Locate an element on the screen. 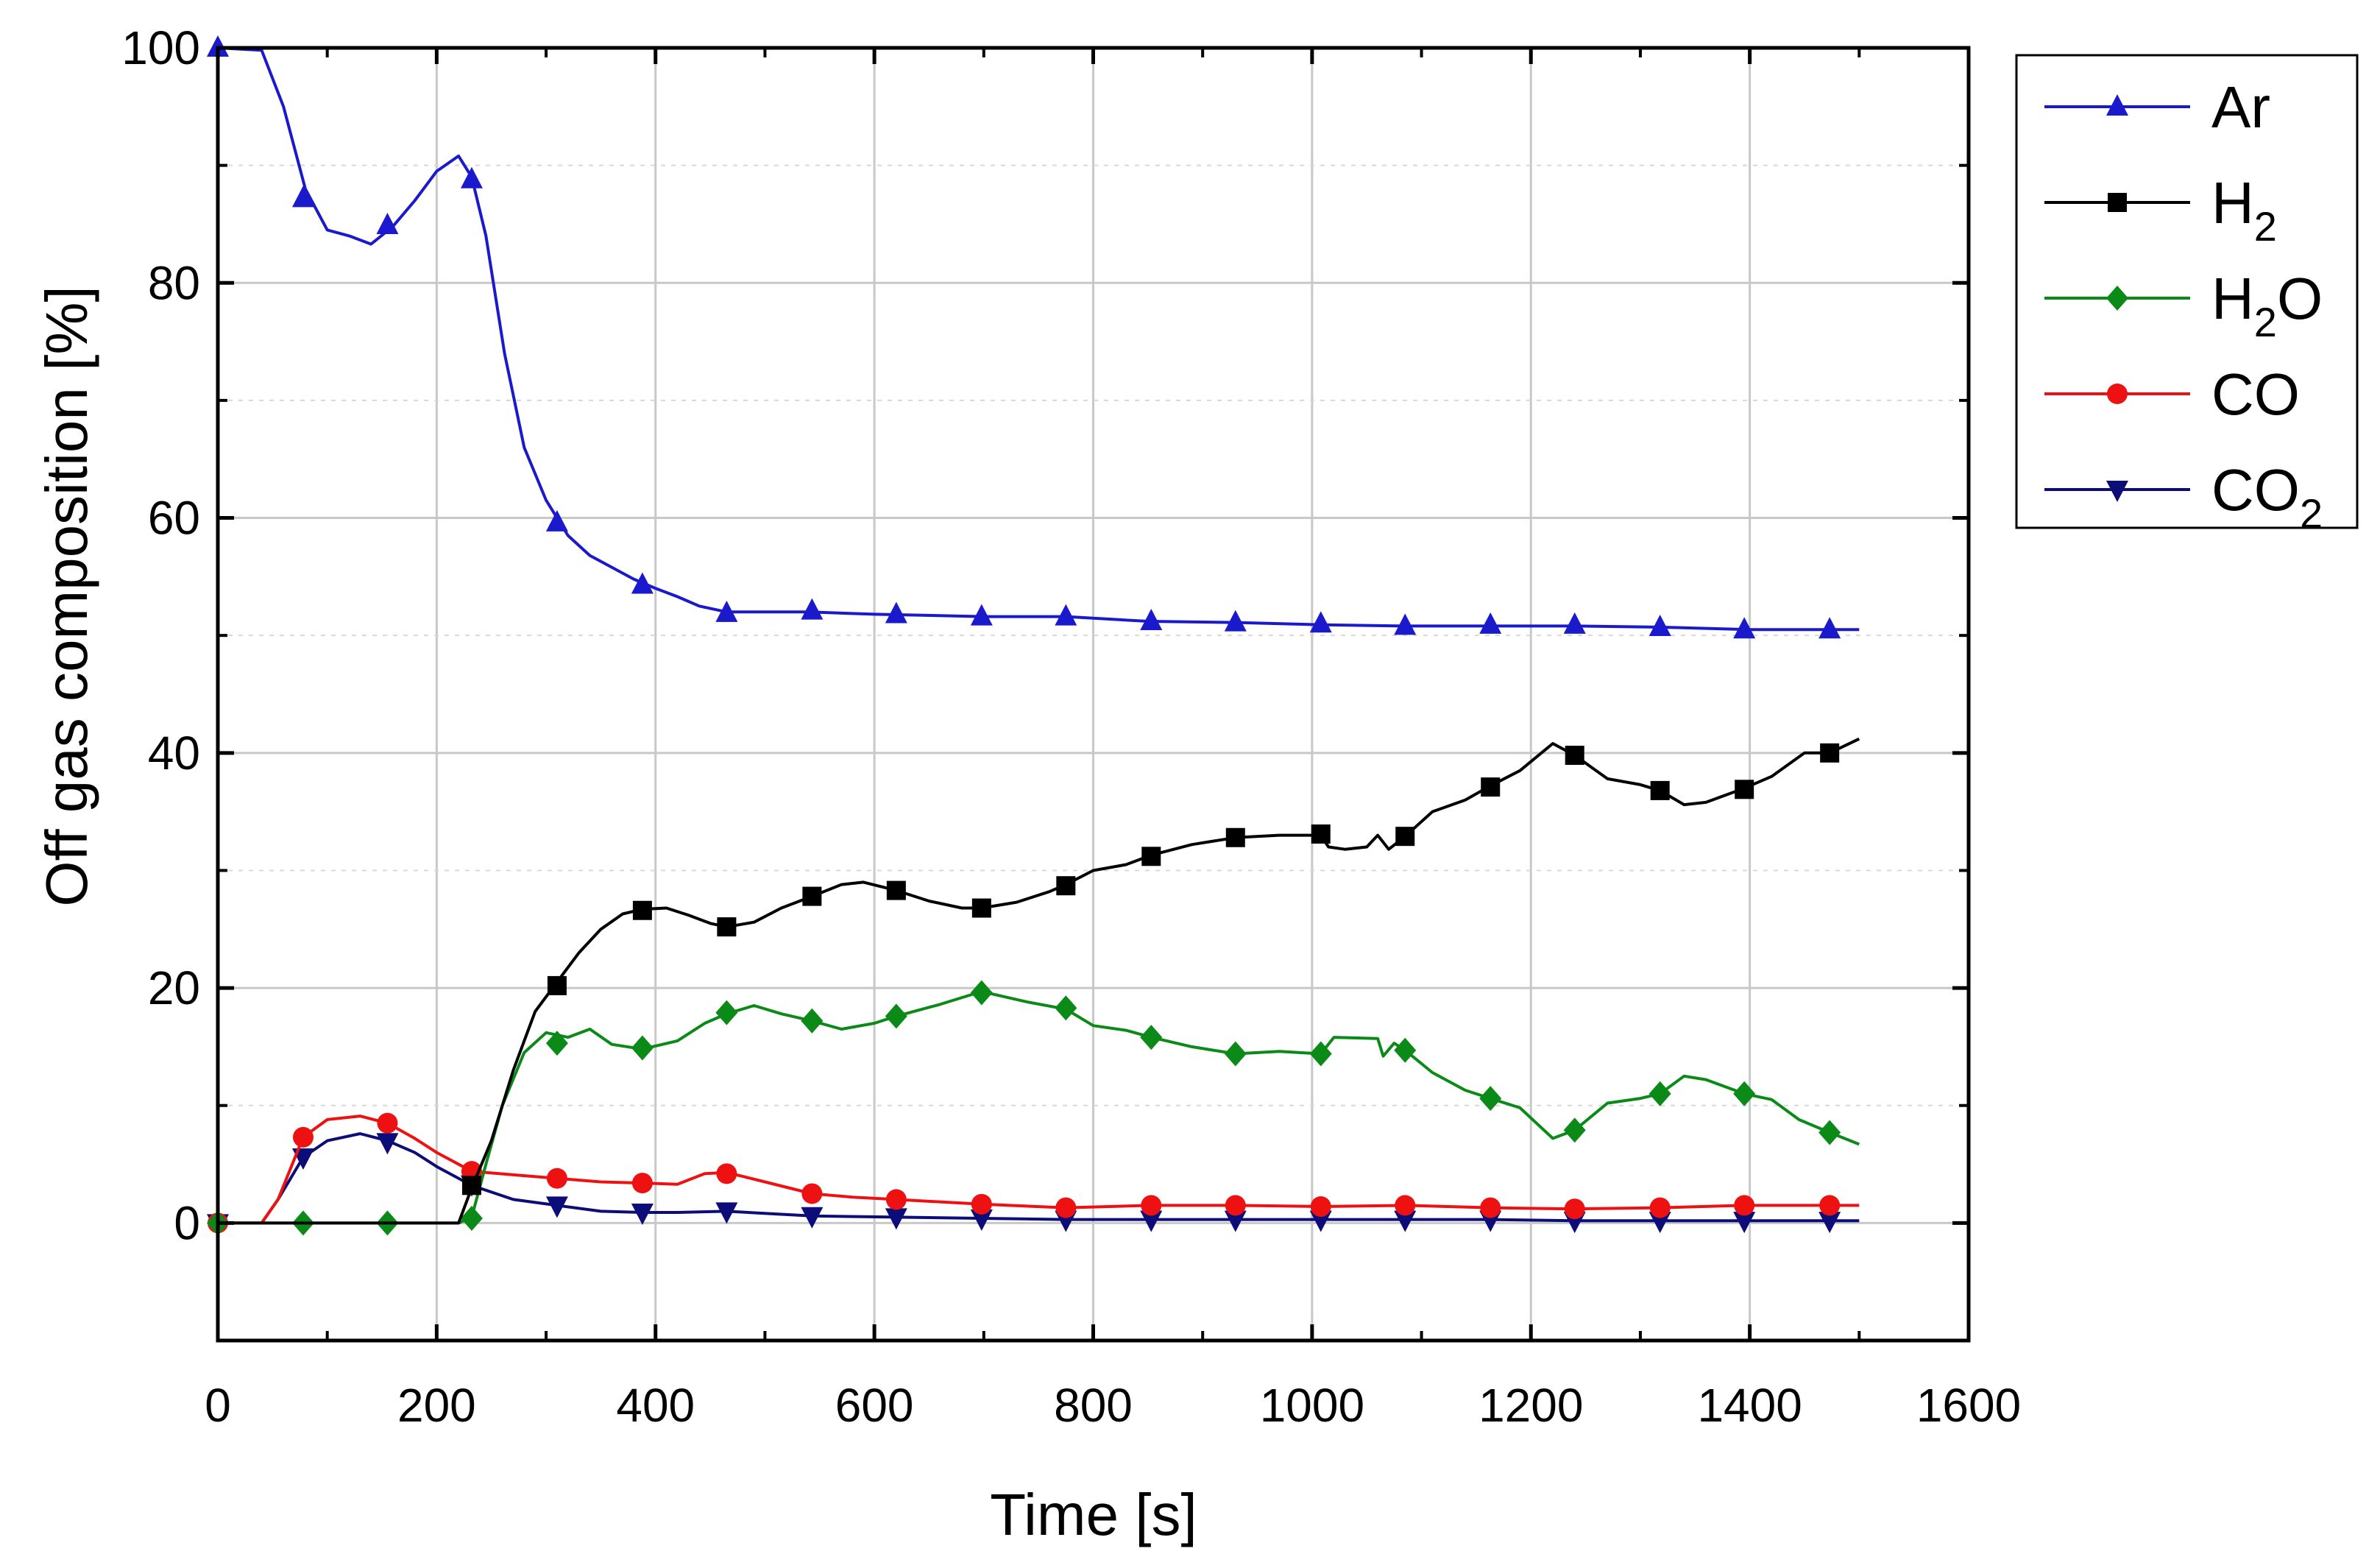 This screenshot has height=1568, width=2380. legend-item-co2: CO2 is located at coordinates (2183, 497).